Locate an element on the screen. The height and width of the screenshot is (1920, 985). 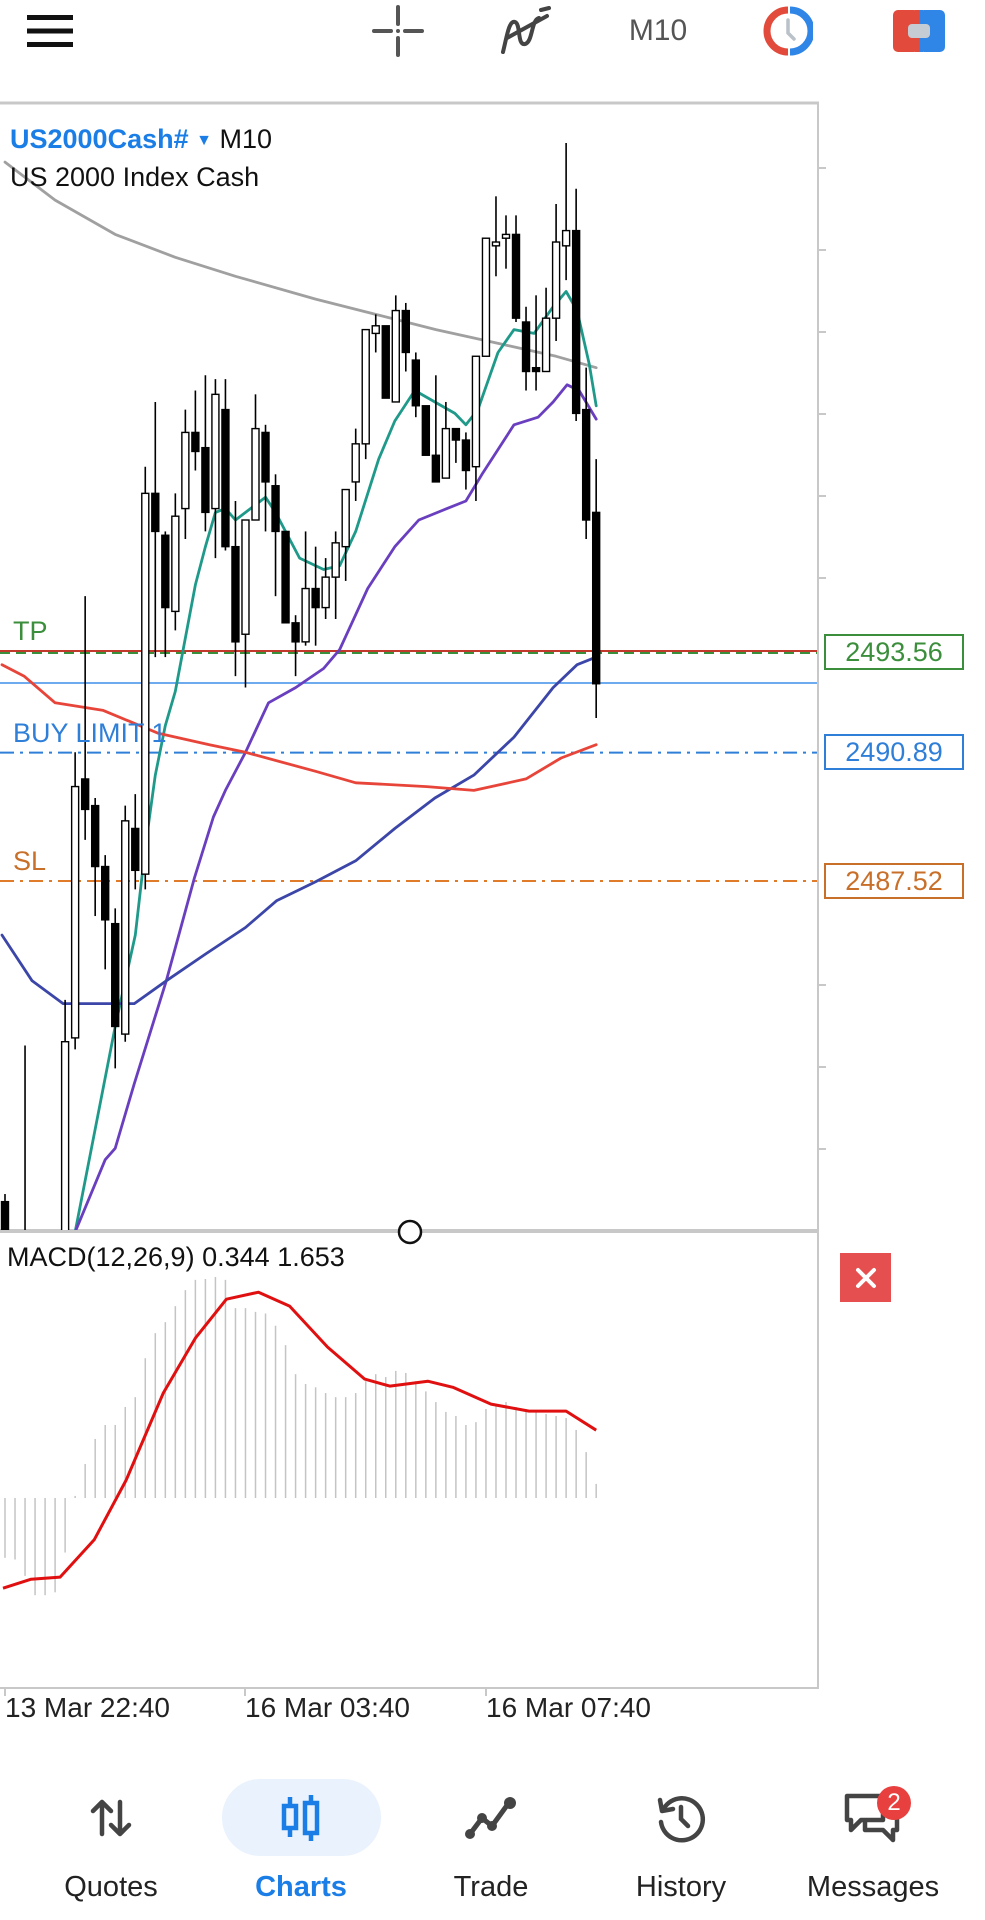
hamburger-icon is located at coordinates (50, 31).